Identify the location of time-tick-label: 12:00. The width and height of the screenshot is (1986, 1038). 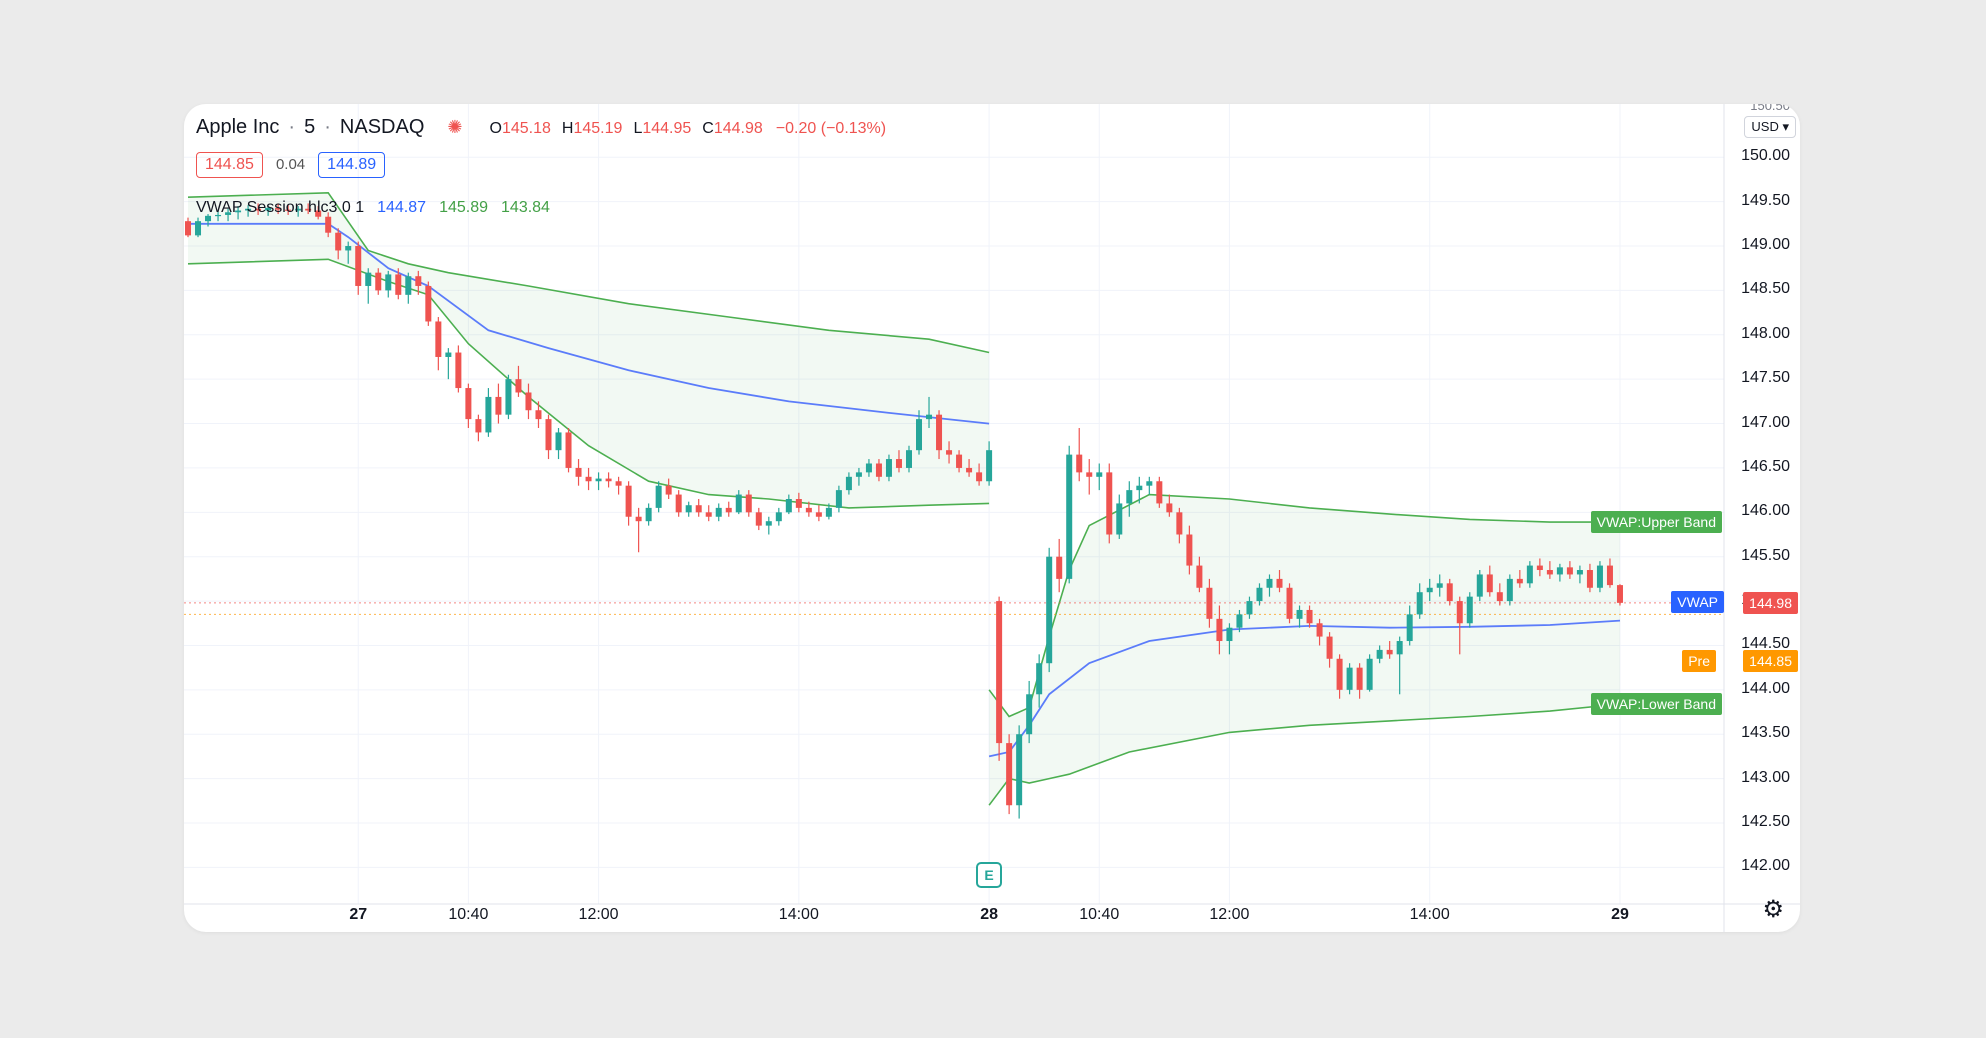
(1229, 914).